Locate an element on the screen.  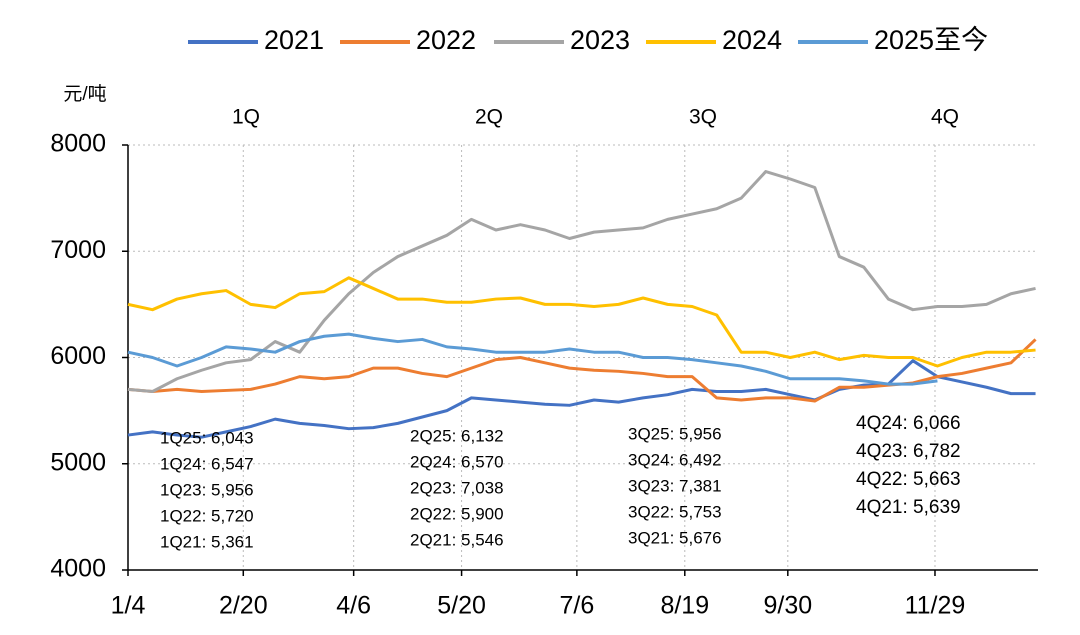
legend-label: 2024 is located at coordinates (752, 40).